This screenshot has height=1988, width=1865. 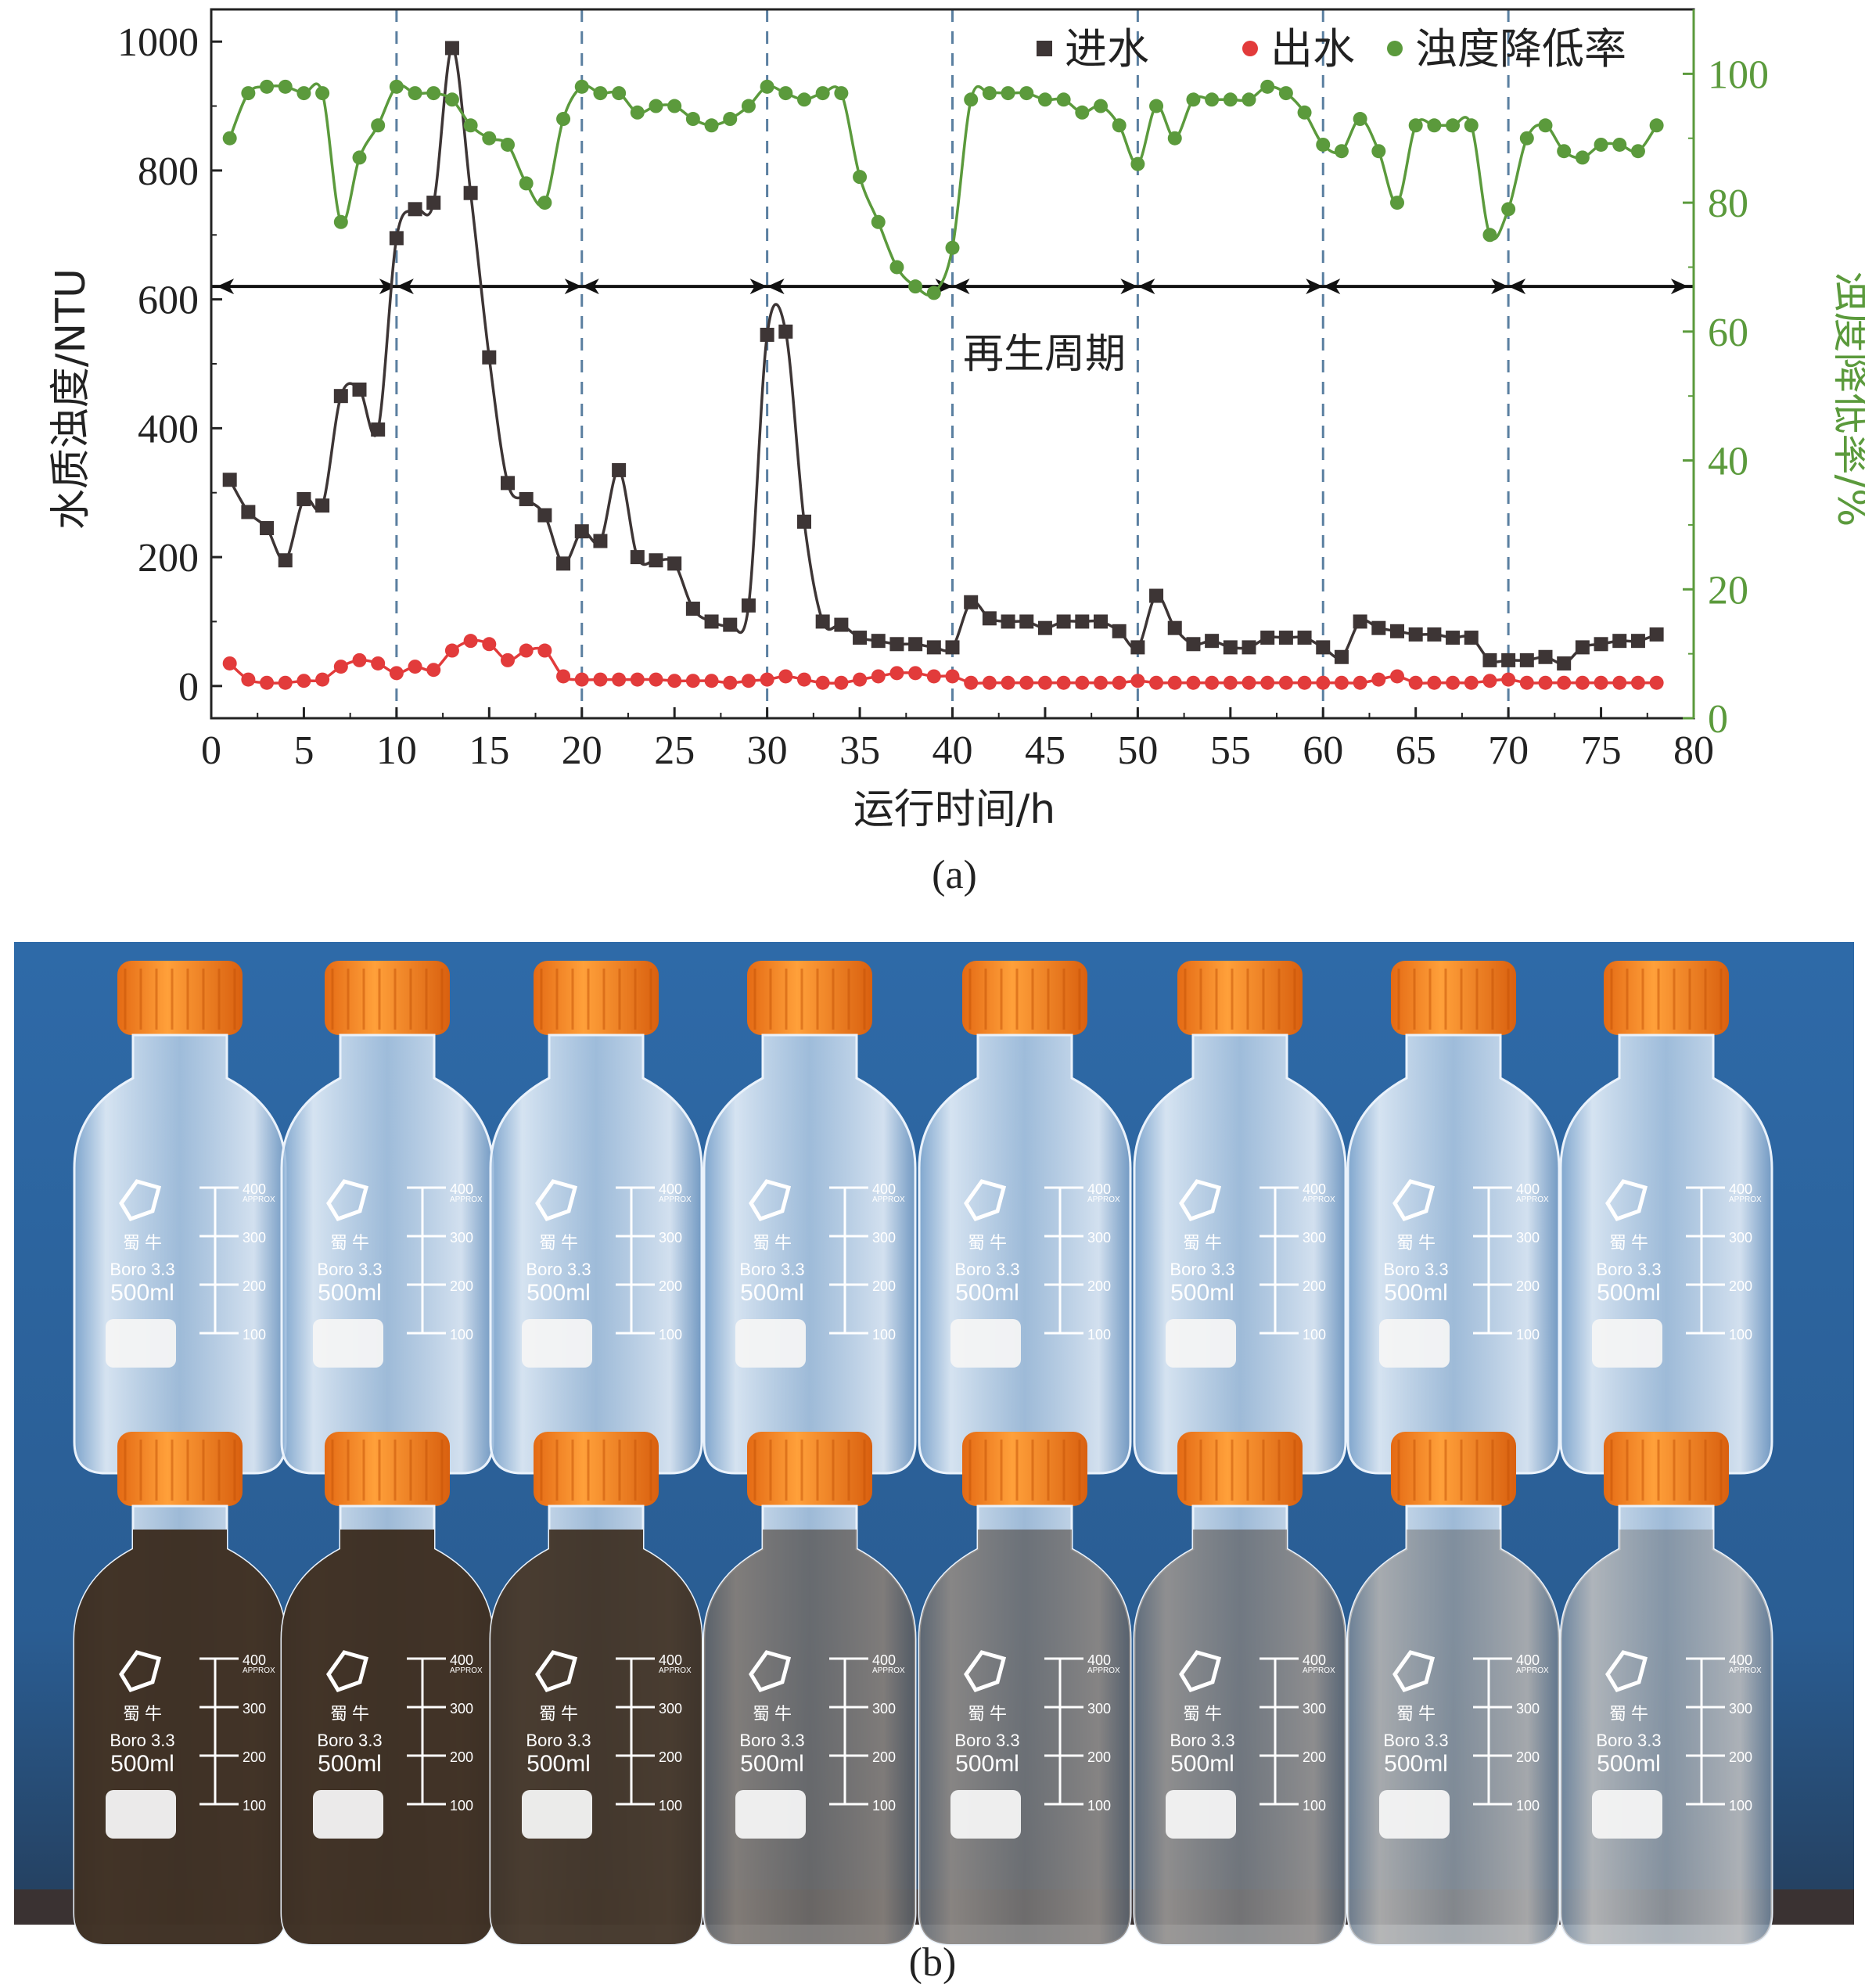 I want to click on cycle-arrowhead-right, so click(x=573, y=287).